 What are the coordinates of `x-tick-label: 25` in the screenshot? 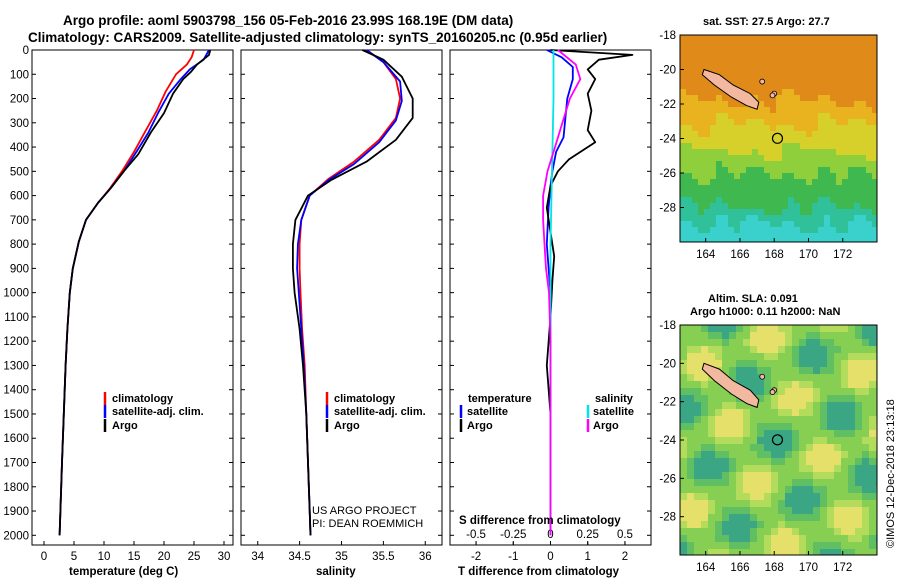 It's located at (194, 557).